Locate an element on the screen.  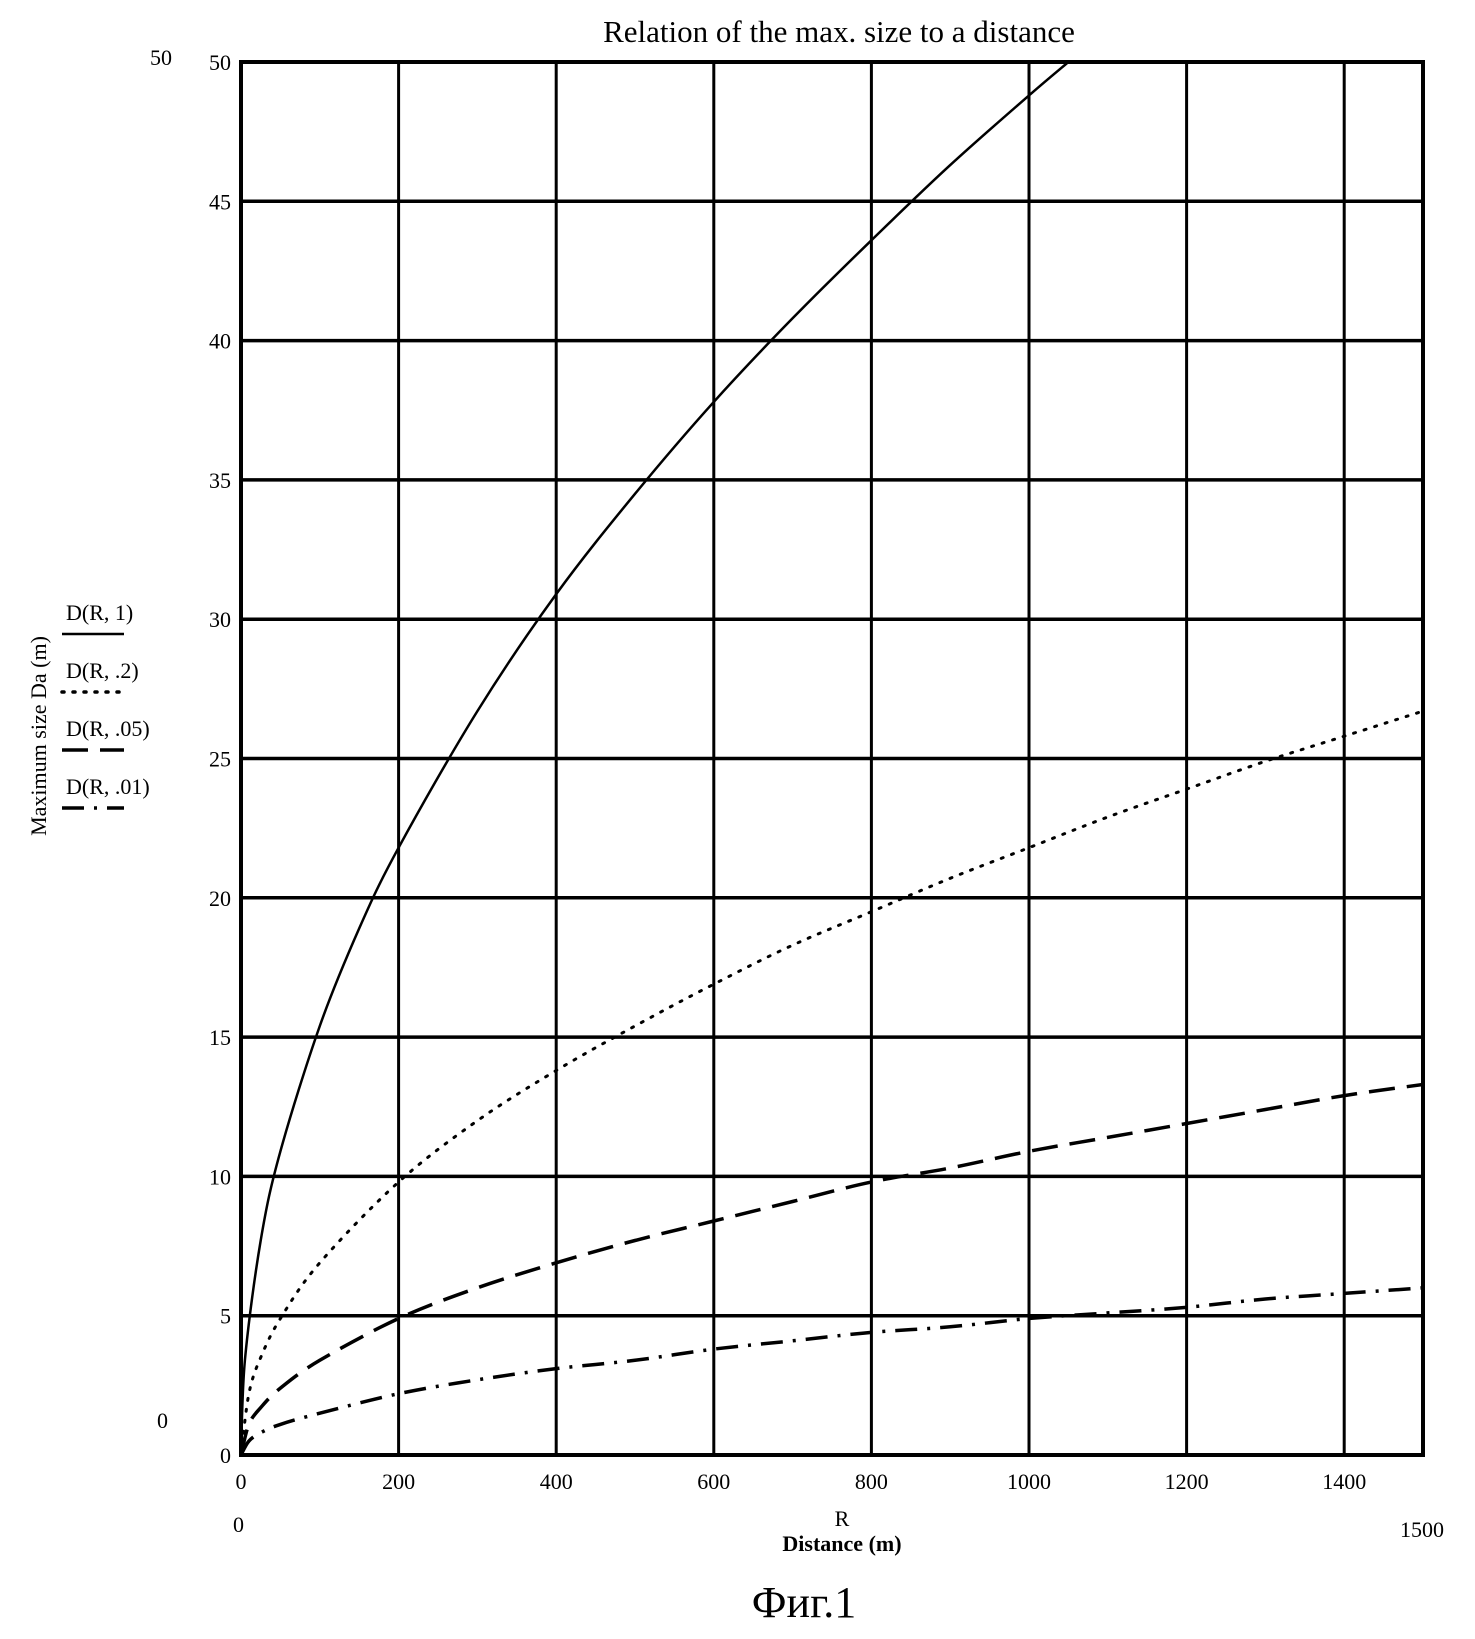
y-tick-label: 5 is located at coordinates (225, 1316).